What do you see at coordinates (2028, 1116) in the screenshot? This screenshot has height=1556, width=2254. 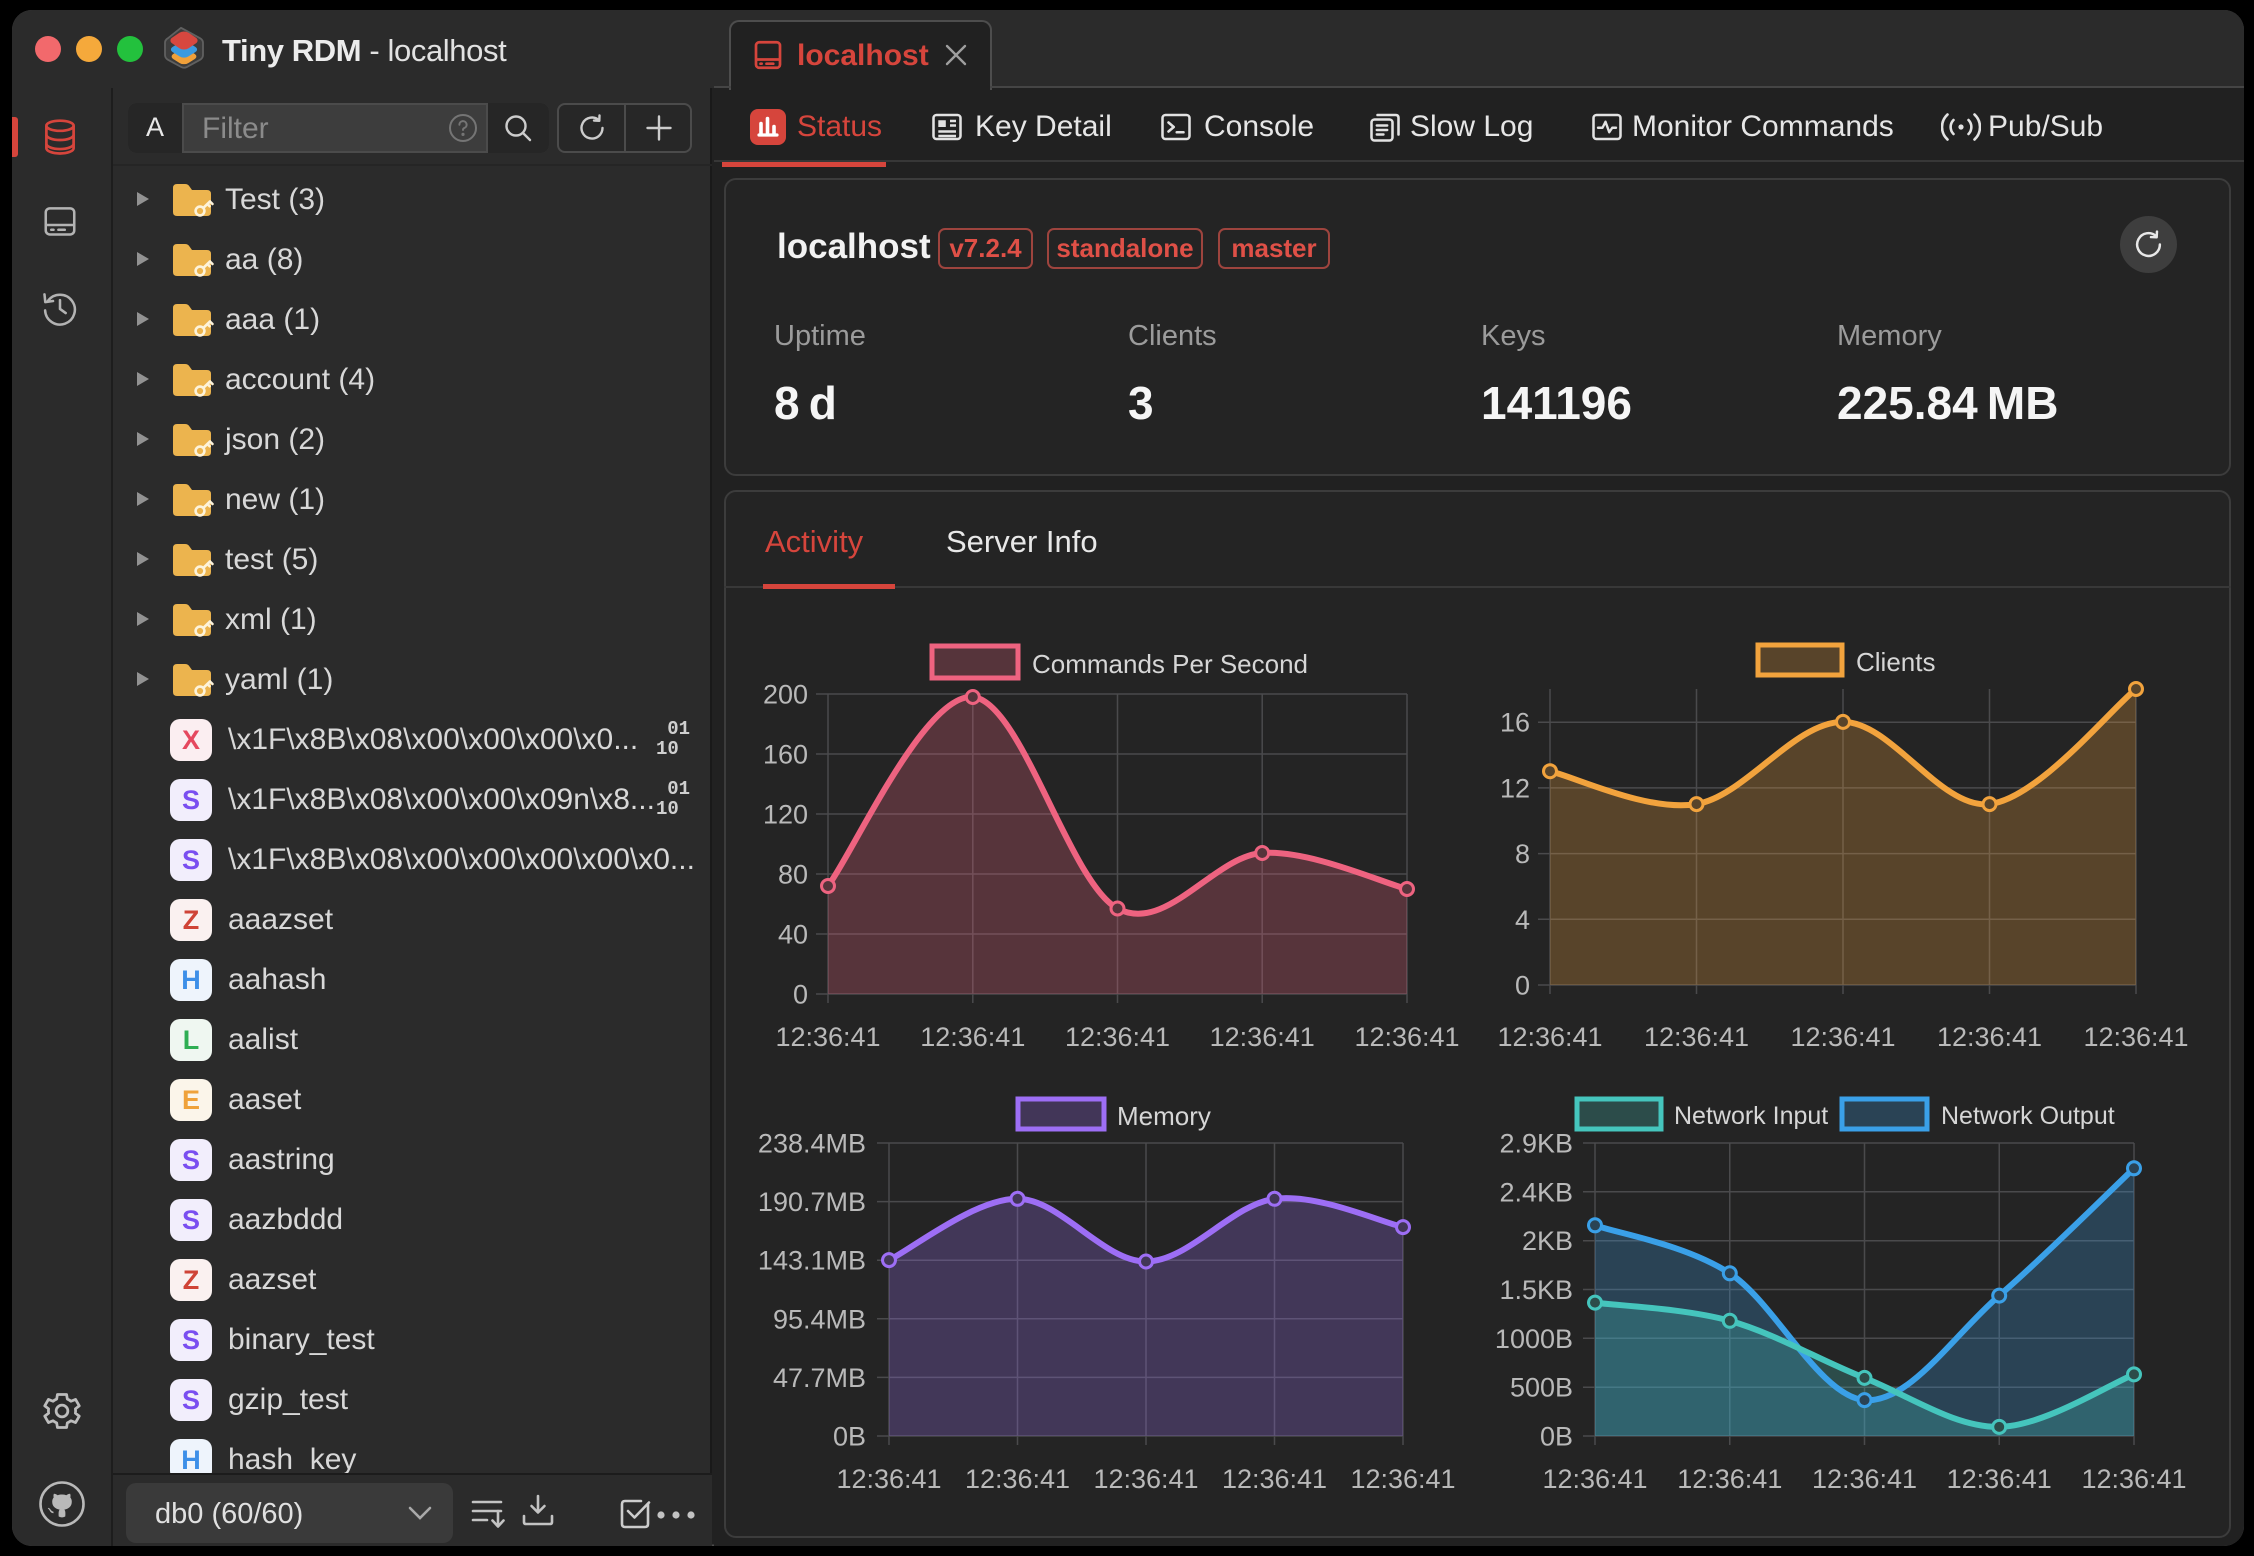 I see `svg-text: Network Output` at bounding box center [2028, 1116].